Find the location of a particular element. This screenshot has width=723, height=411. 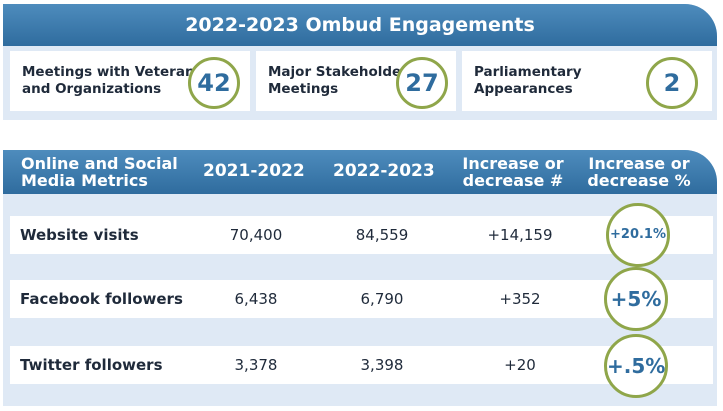

metric-name: Twitter followers is located at coordinates (91, 365).